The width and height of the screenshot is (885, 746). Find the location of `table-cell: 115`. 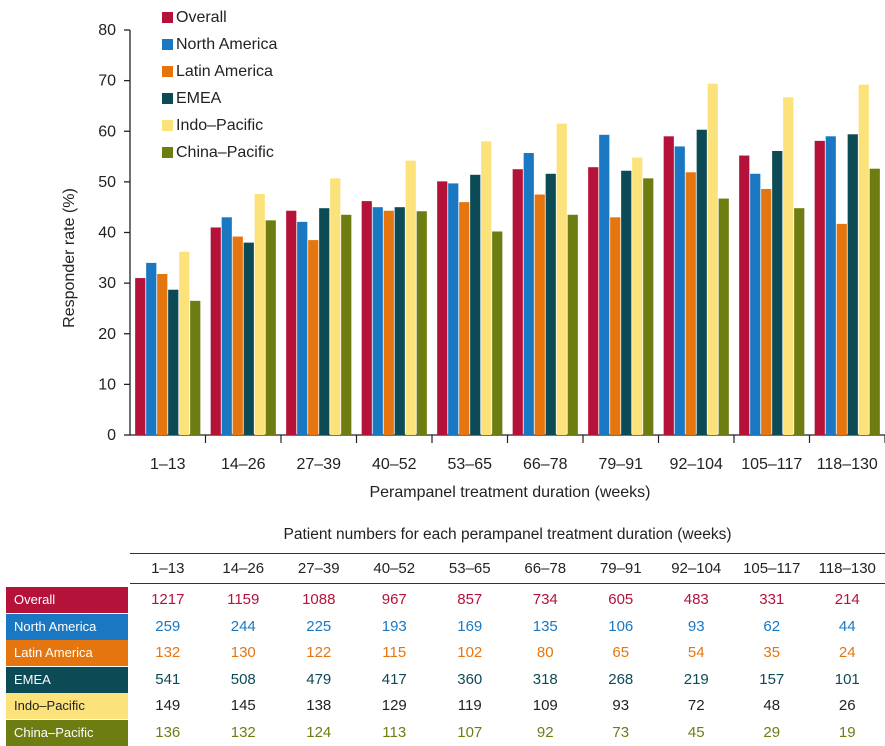

table-cell: 115 is located at coordinates (395, 653).